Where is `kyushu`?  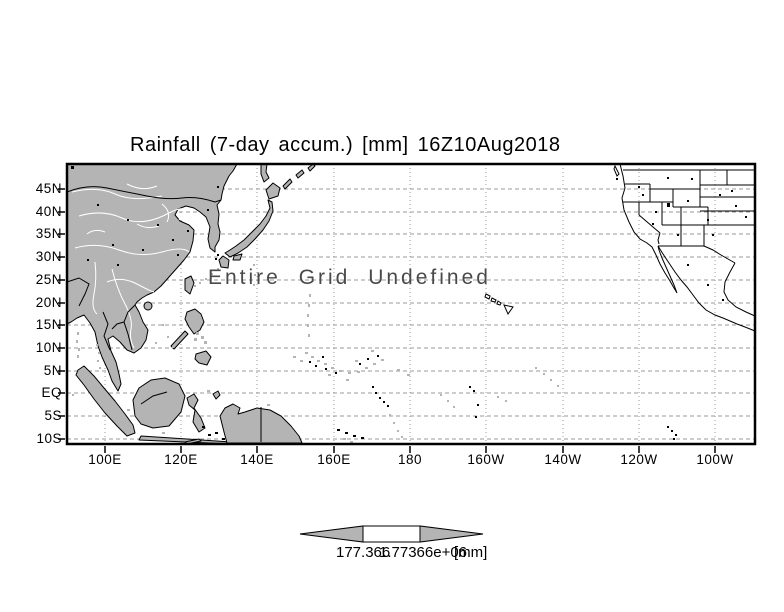 kyushu is located at coordinates (224, 262).